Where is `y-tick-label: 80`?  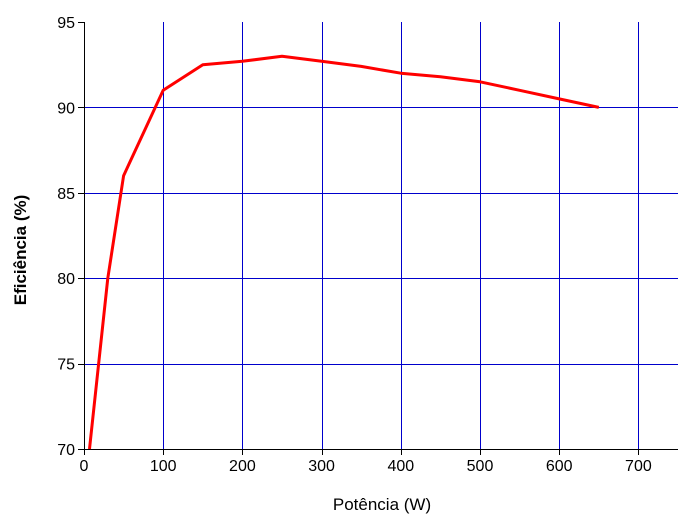
y-tick-label: 80 is located at coordinates (66, 279).